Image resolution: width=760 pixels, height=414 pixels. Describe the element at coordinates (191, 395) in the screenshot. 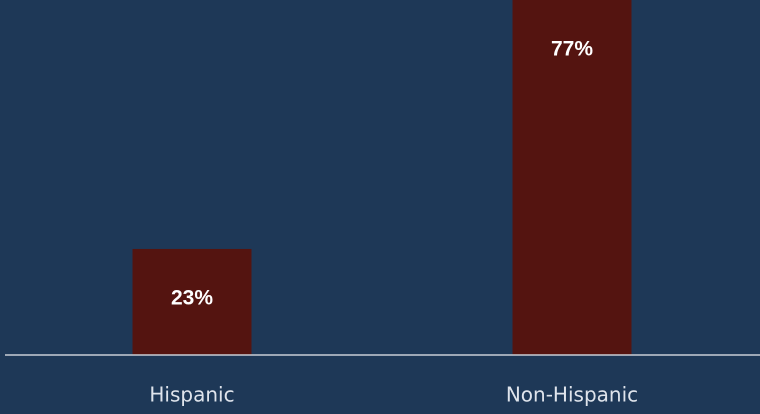

I see `x-tick-label: Hispanic` at that location.